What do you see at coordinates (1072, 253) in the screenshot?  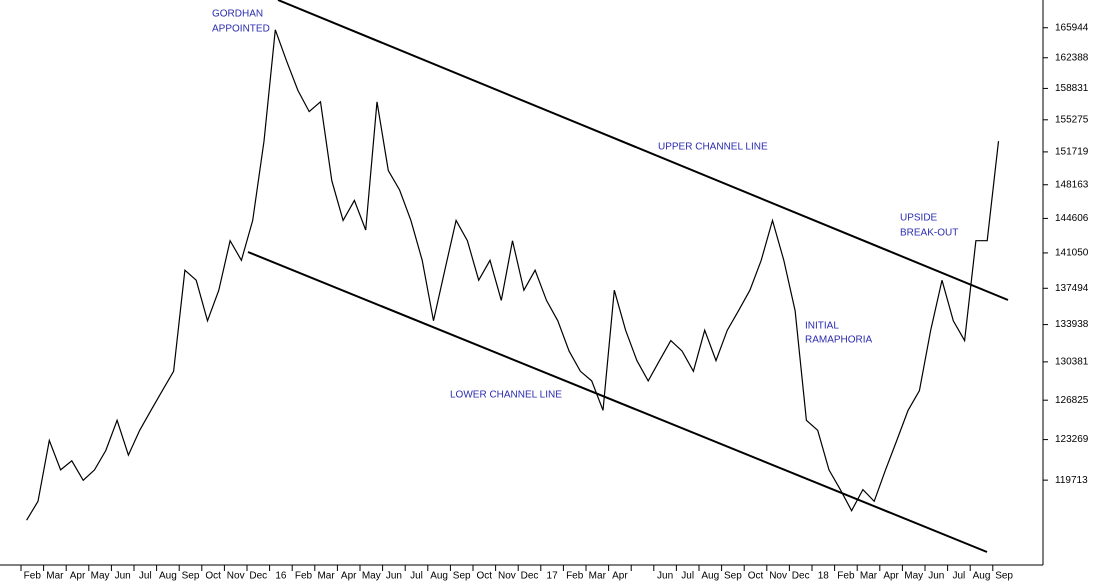 I see `y-tick-label: 141050` at bounding box center [1072, 253].